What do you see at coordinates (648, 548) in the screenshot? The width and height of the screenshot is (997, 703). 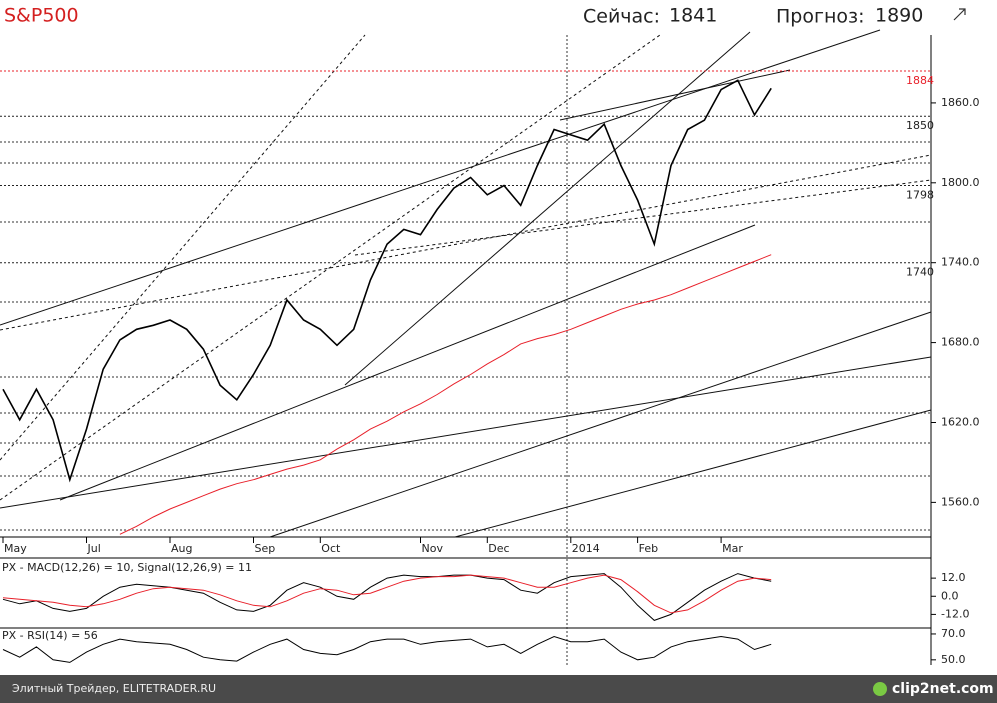 I see `x-tick-label: Feb` at bounding box center [648, 548].